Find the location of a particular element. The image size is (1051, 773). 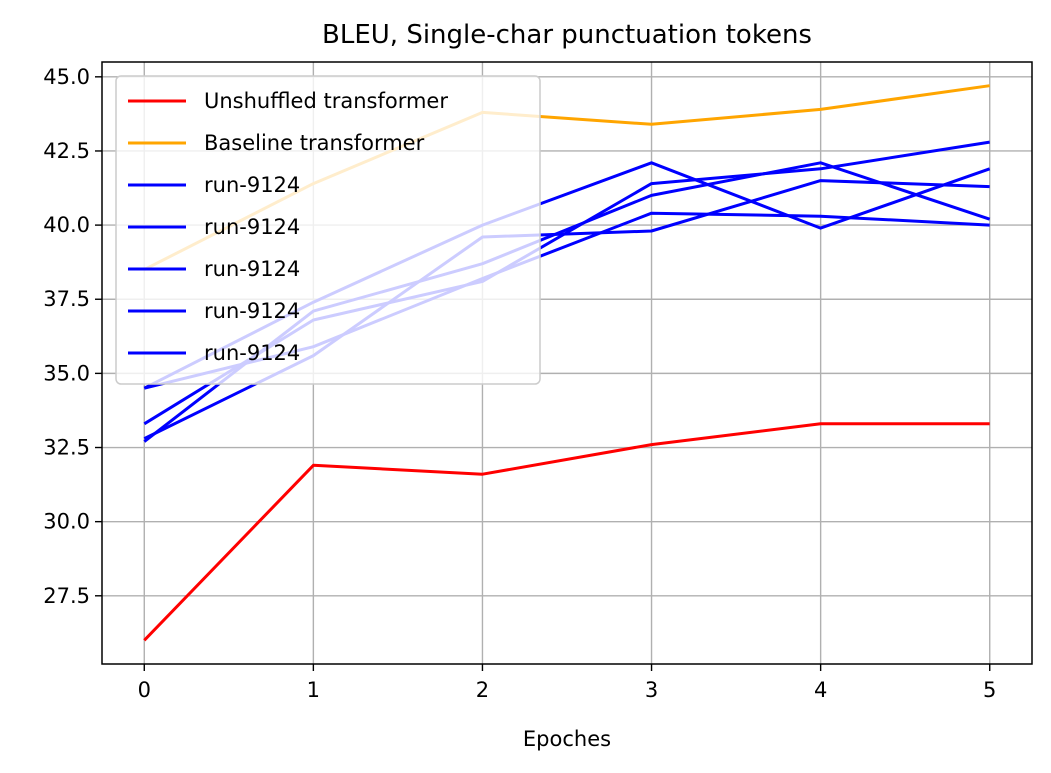

y-tick-label: 37.5 is located at coordinates (66, 299).